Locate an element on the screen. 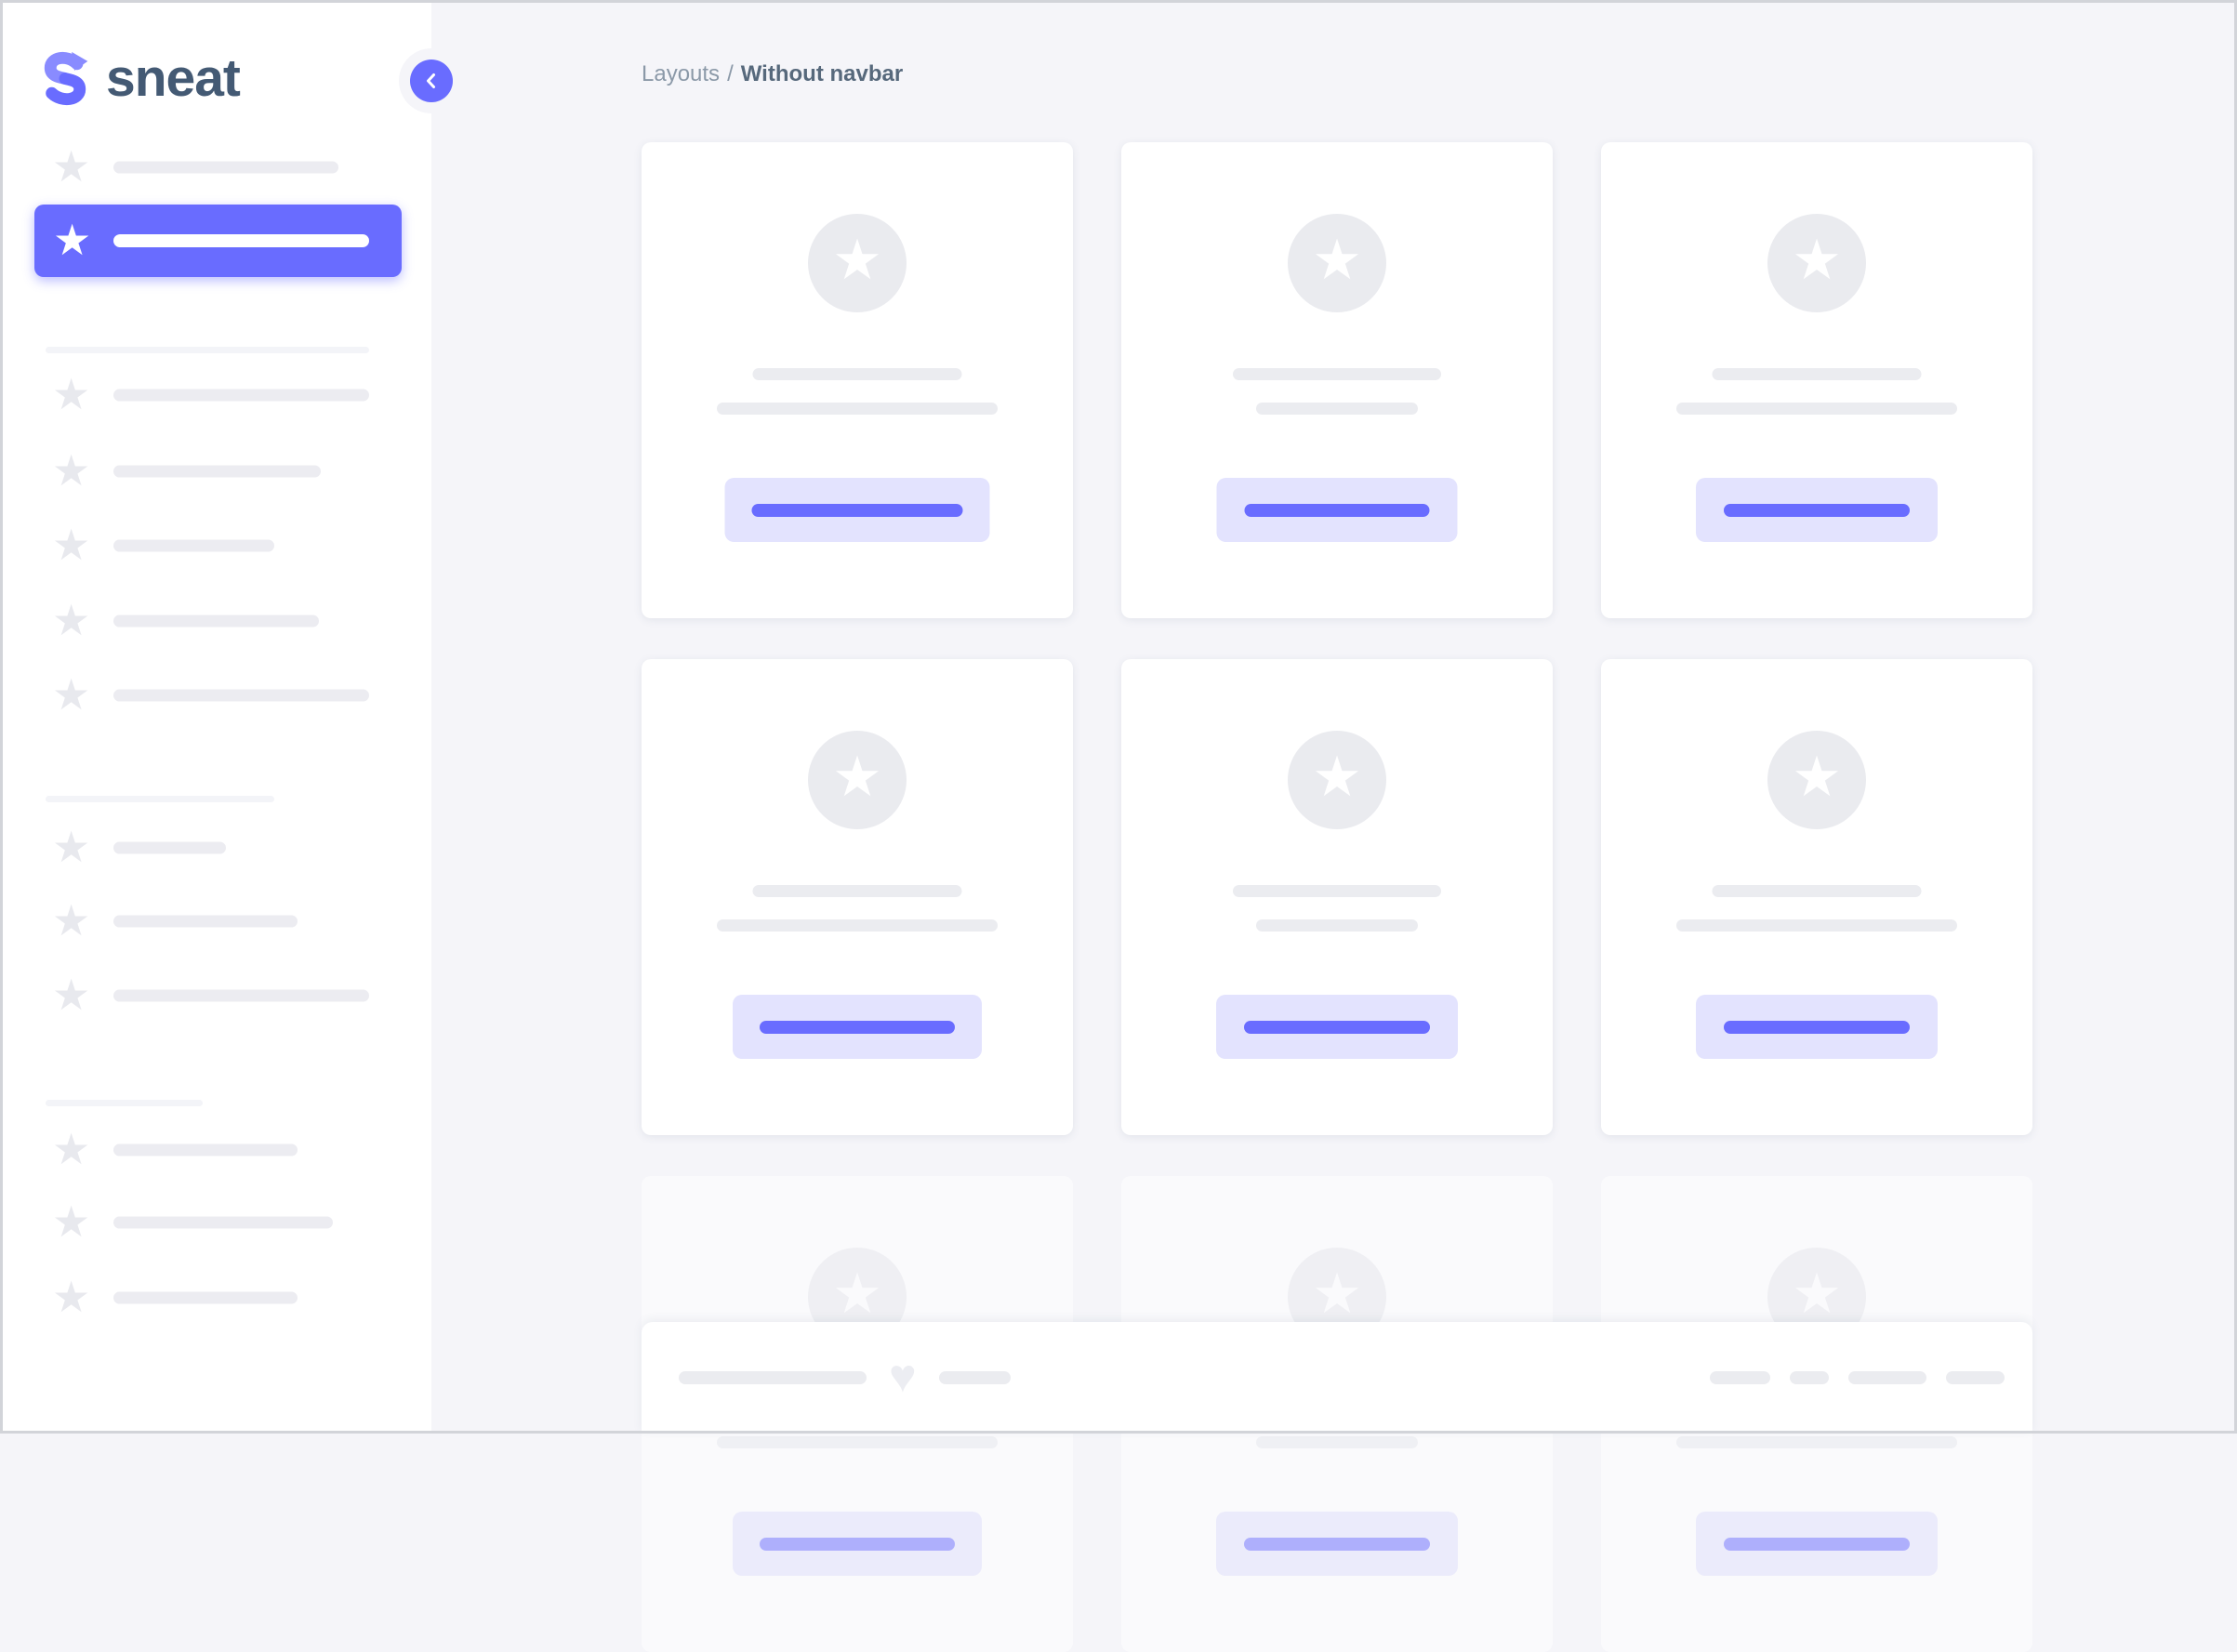 This screenshot has width=2237, height=1652. sneat-logo-icon is located at coordinates (65, 78).